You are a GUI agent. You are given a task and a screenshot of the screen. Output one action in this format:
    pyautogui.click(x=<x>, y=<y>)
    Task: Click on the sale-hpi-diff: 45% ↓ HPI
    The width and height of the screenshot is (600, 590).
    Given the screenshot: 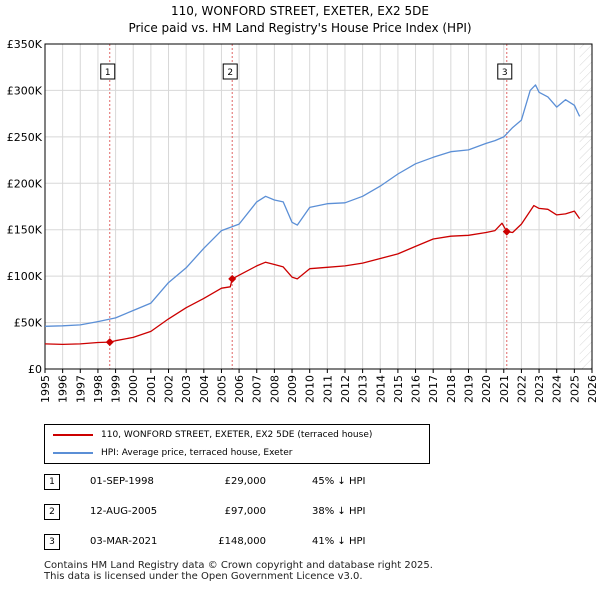 What is the action you would take?
    pyautogui.click(x=339, y=481)
    